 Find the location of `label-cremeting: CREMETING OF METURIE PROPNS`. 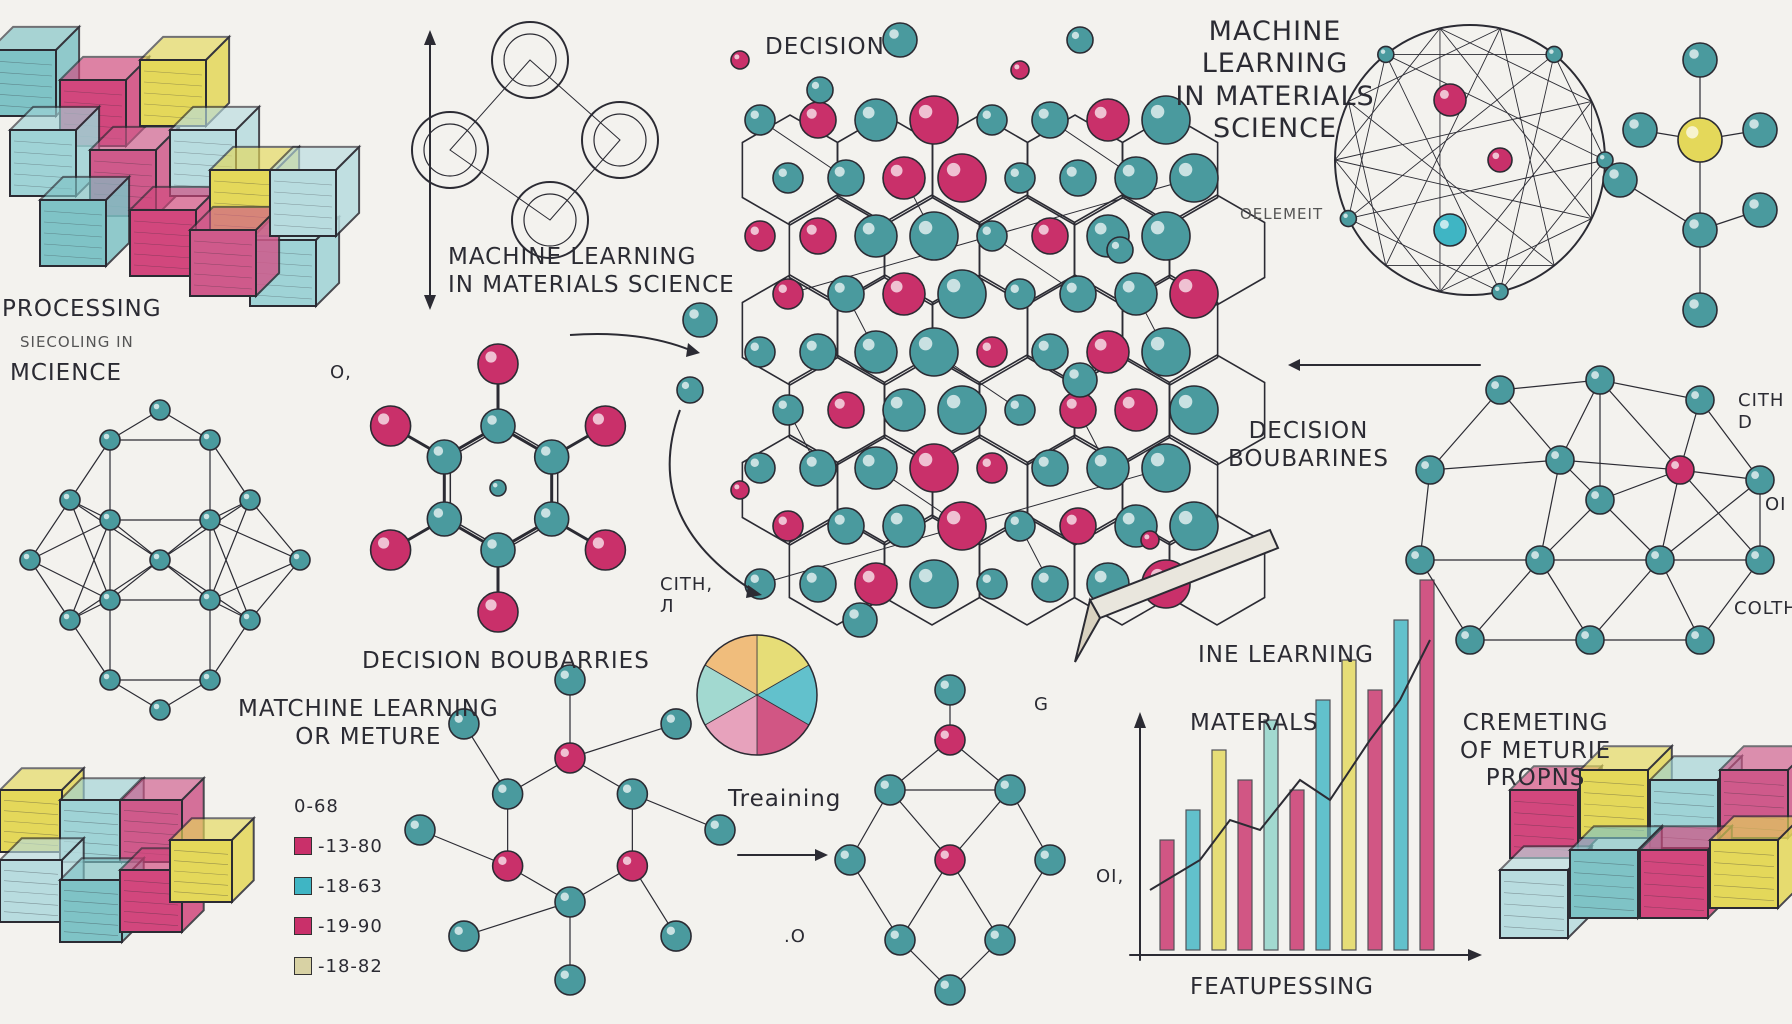

label-cremeting: CREMETING OF METURIE PROPNS is located at coordinates (1536, 751).